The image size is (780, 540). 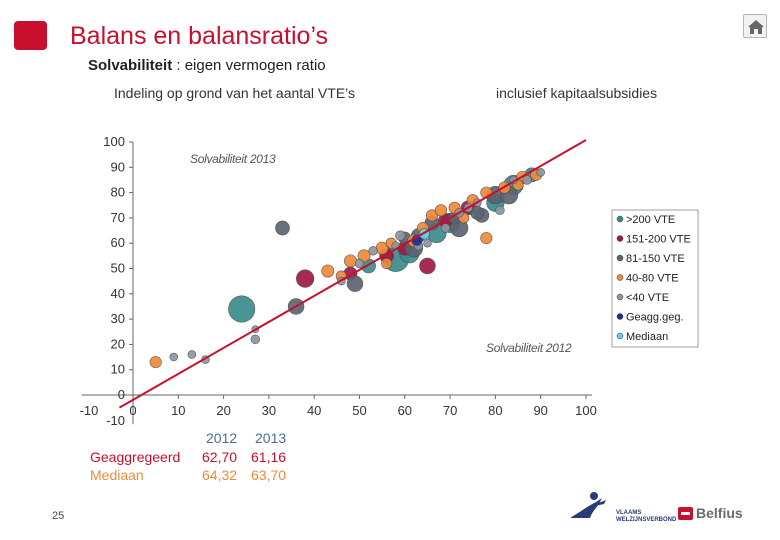 I want to click on y-tick-label: 100, so click(x=114, y=141).